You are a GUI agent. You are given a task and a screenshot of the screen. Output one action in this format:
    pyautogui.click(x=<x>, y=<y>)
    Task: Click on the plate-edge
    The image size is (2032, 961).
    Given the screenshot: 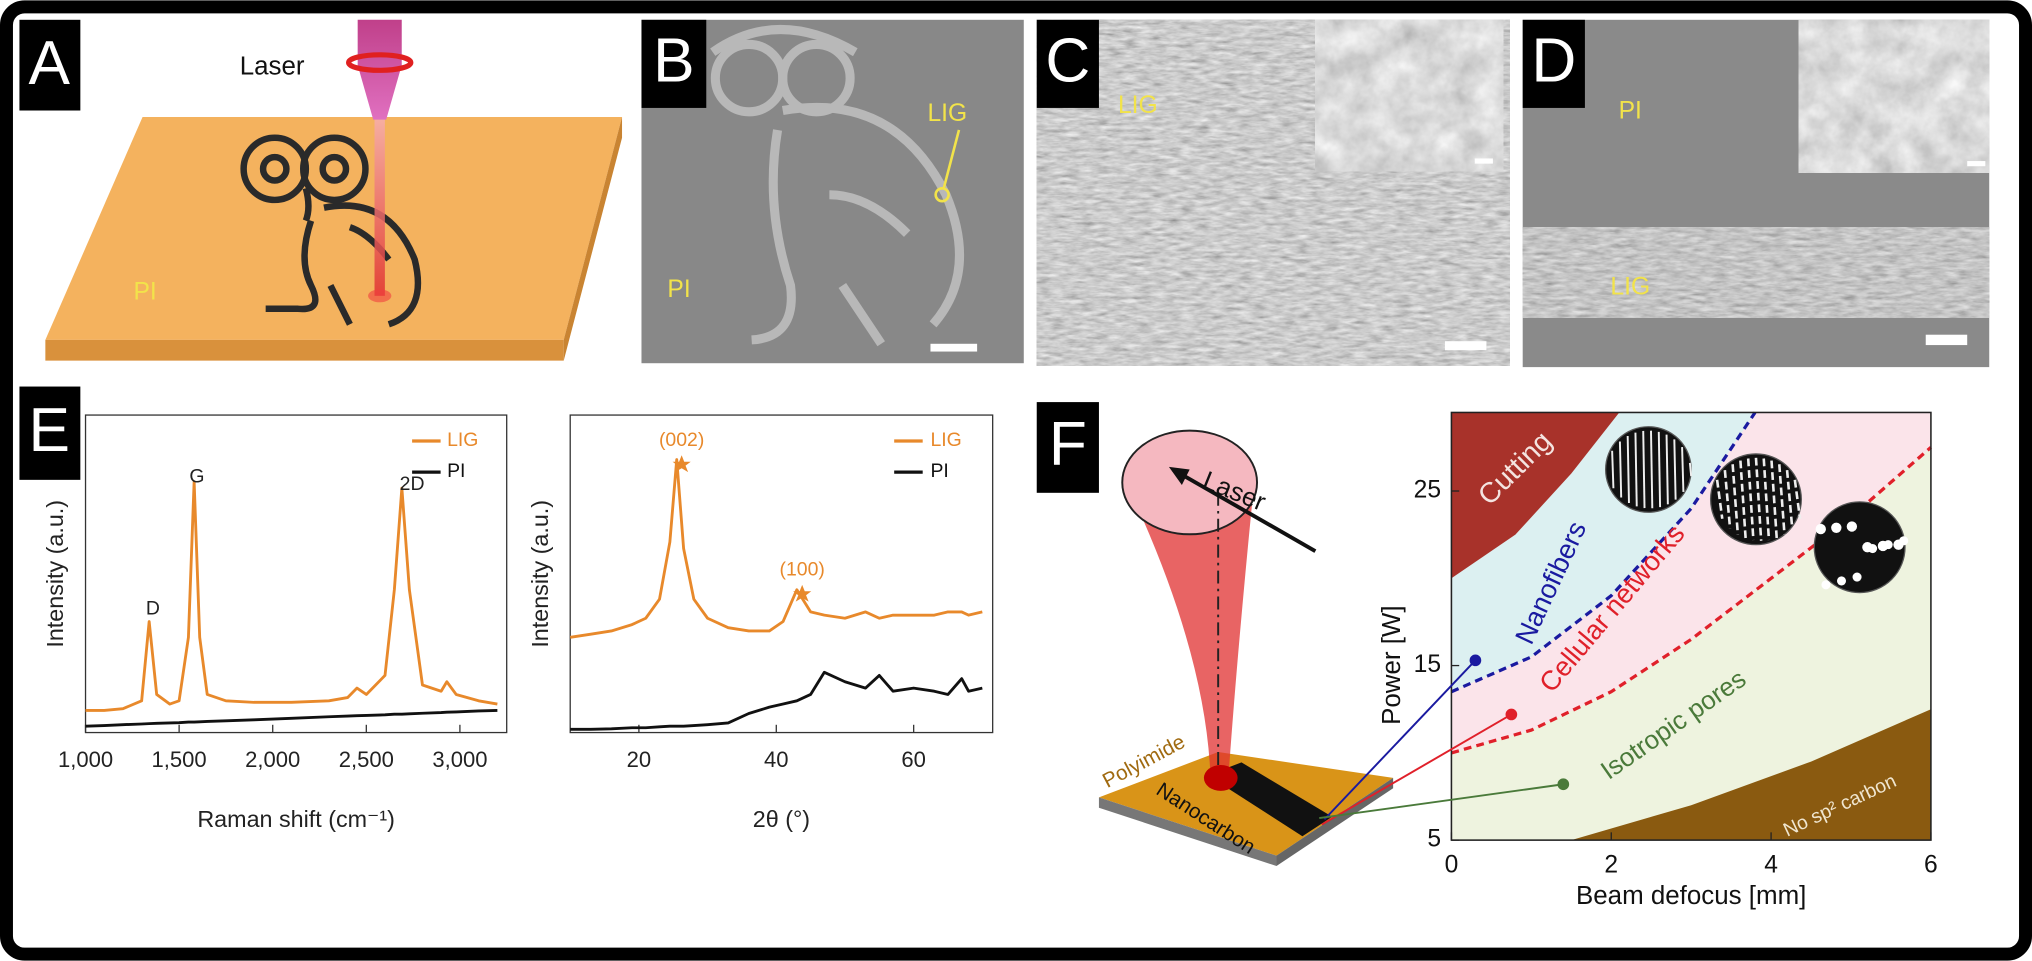 What is the action you would take?
    pyautogui.click(x=1187, y=832)
    